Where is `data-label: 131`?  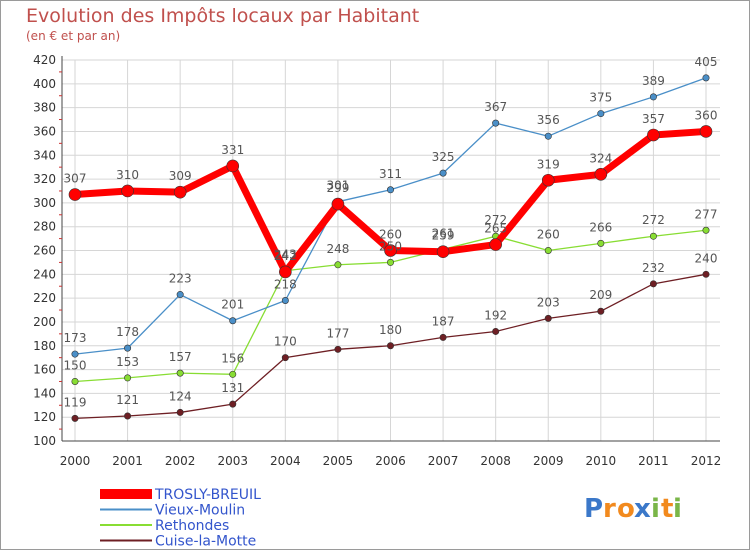
data-label: 131 is located at coordinates (232, 388).